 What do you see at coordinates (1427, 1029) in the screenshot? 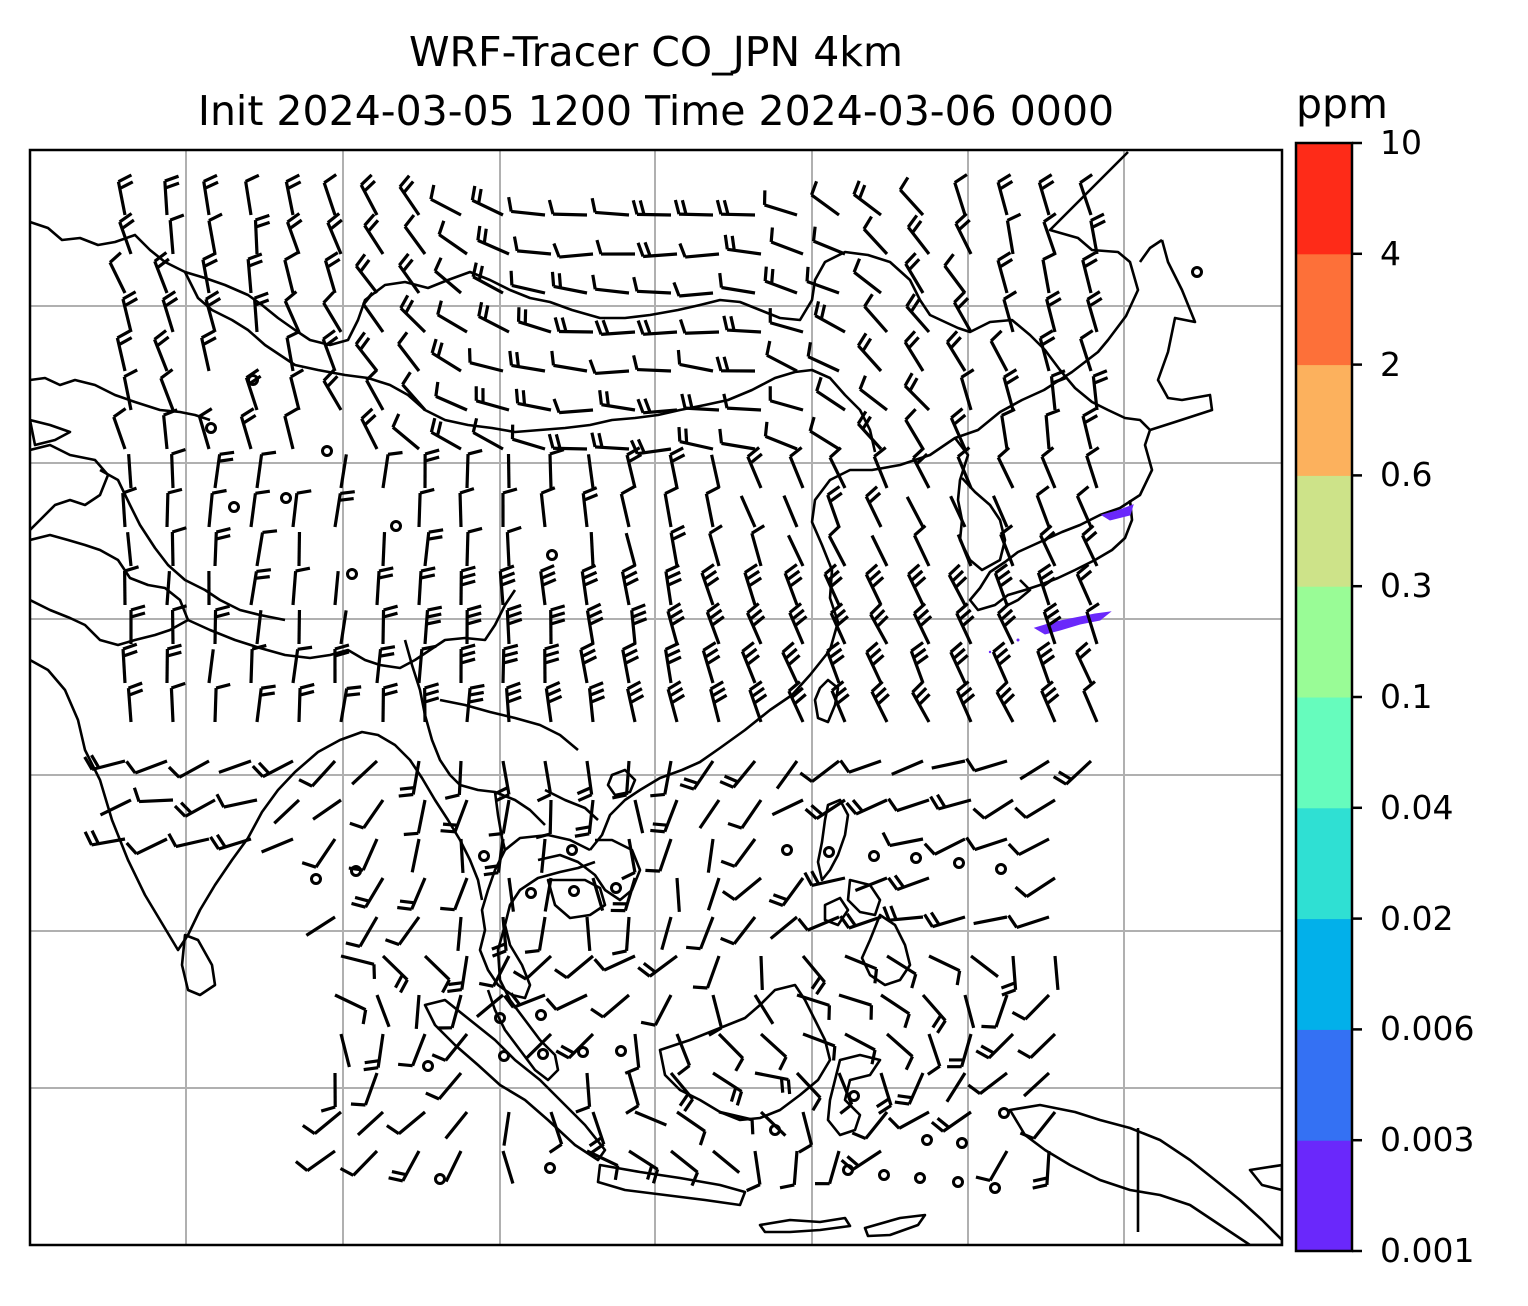
I see `colorbar-tick-label: 0.006` at bounding box center [1427, 1029].